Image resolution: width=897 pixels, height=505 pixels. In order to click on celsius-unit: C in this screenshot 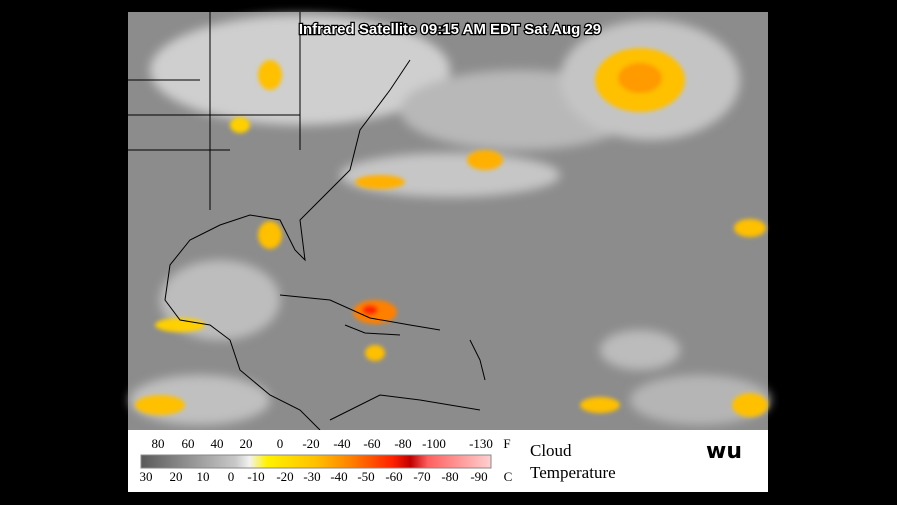, I will do `click(508, 476)`.